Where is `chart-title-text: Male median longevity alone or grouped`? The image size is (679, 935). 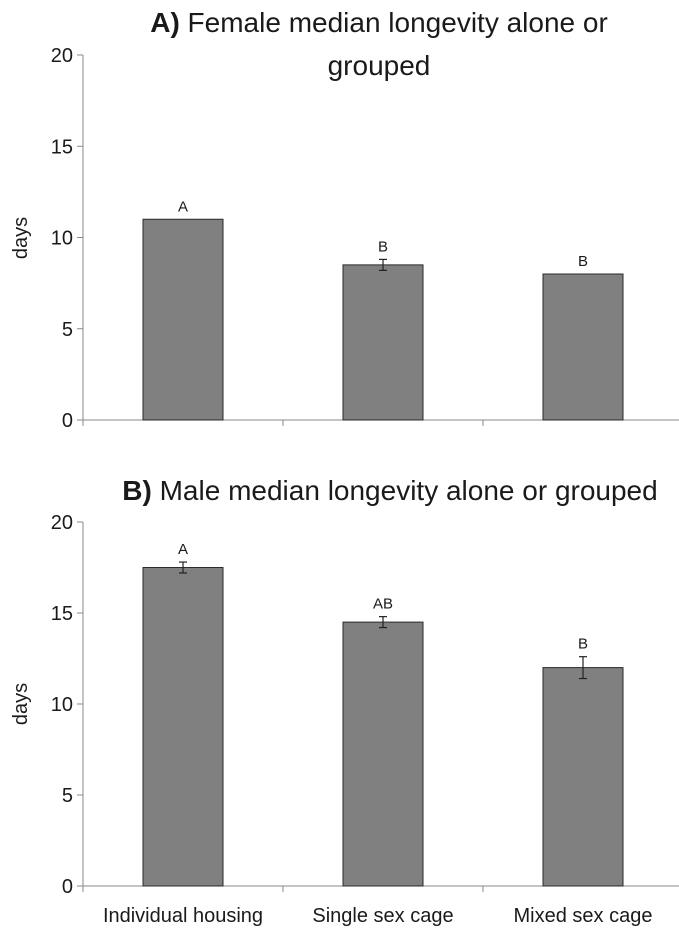
chart-title-text: Male median longevity alone or grouped is located at coordinates (409, 490).